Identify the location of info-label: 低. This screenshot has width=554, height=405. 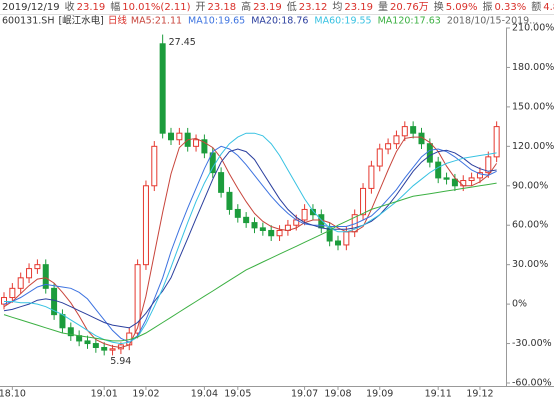
(292, 6).